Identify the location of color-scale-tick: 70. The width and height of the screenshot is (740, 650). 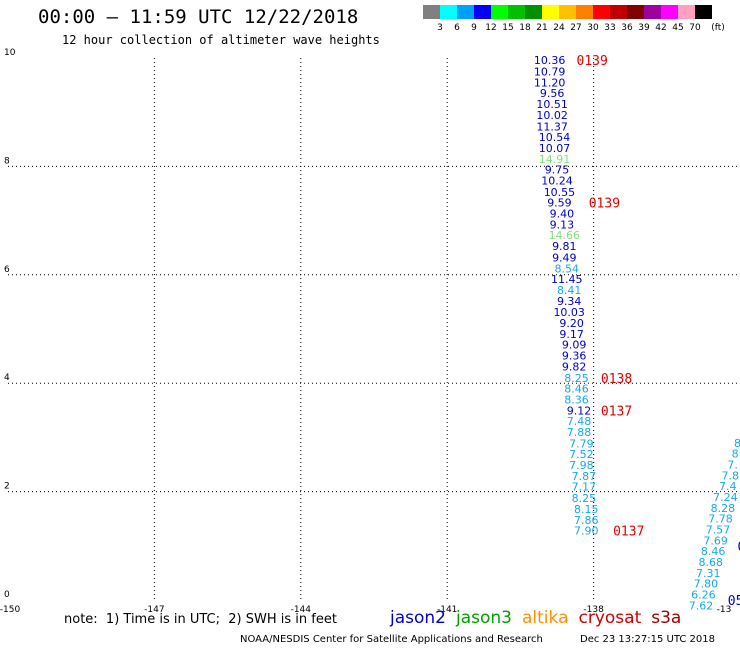
(695, 28).